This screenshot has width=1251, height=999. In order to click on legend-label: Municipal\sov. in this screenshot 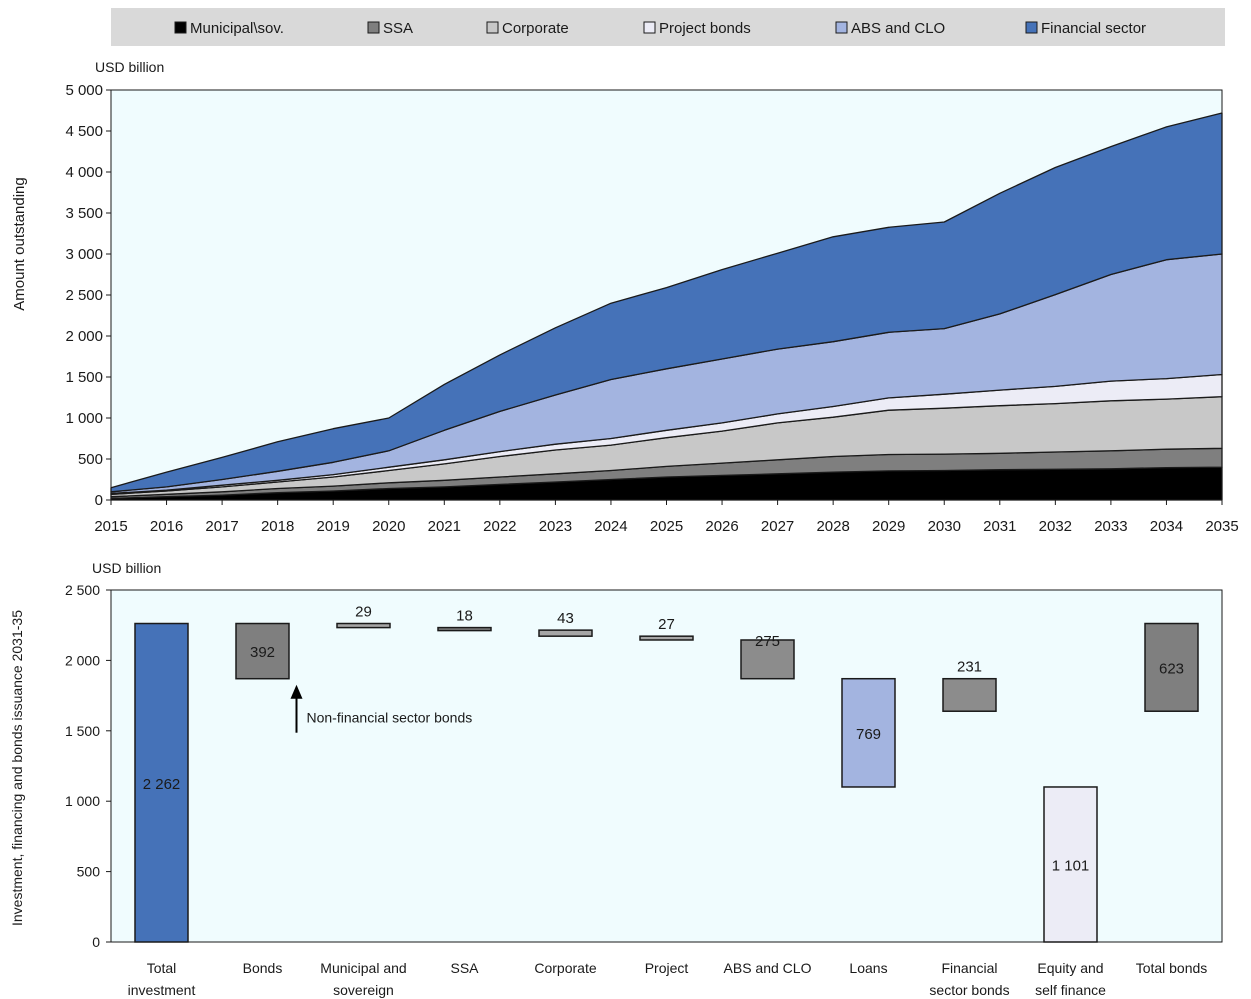, I will do `click(237, 28)`.